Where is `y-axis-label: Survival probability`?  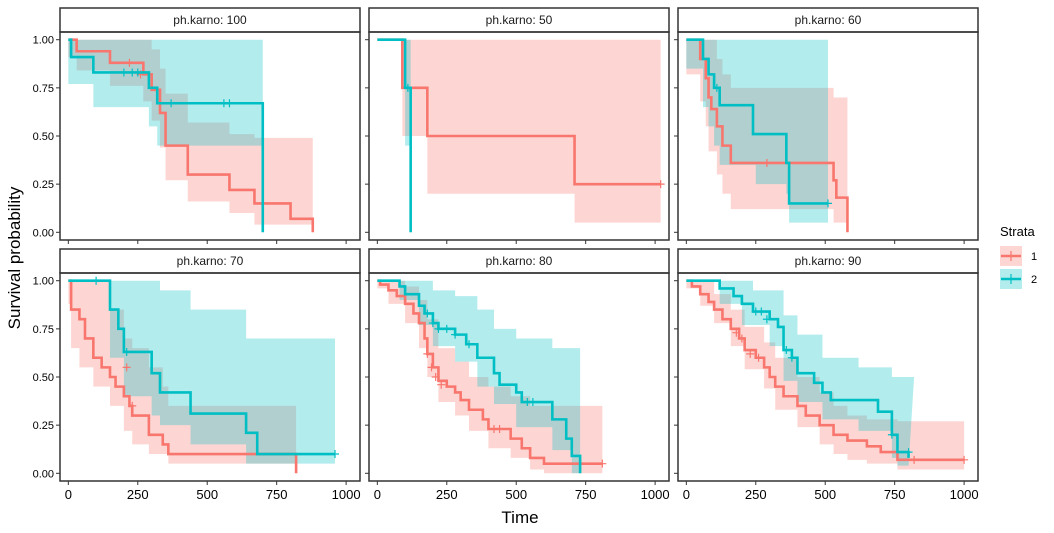 y-axis-label: Survival probability is located at coordinates (14, 257).